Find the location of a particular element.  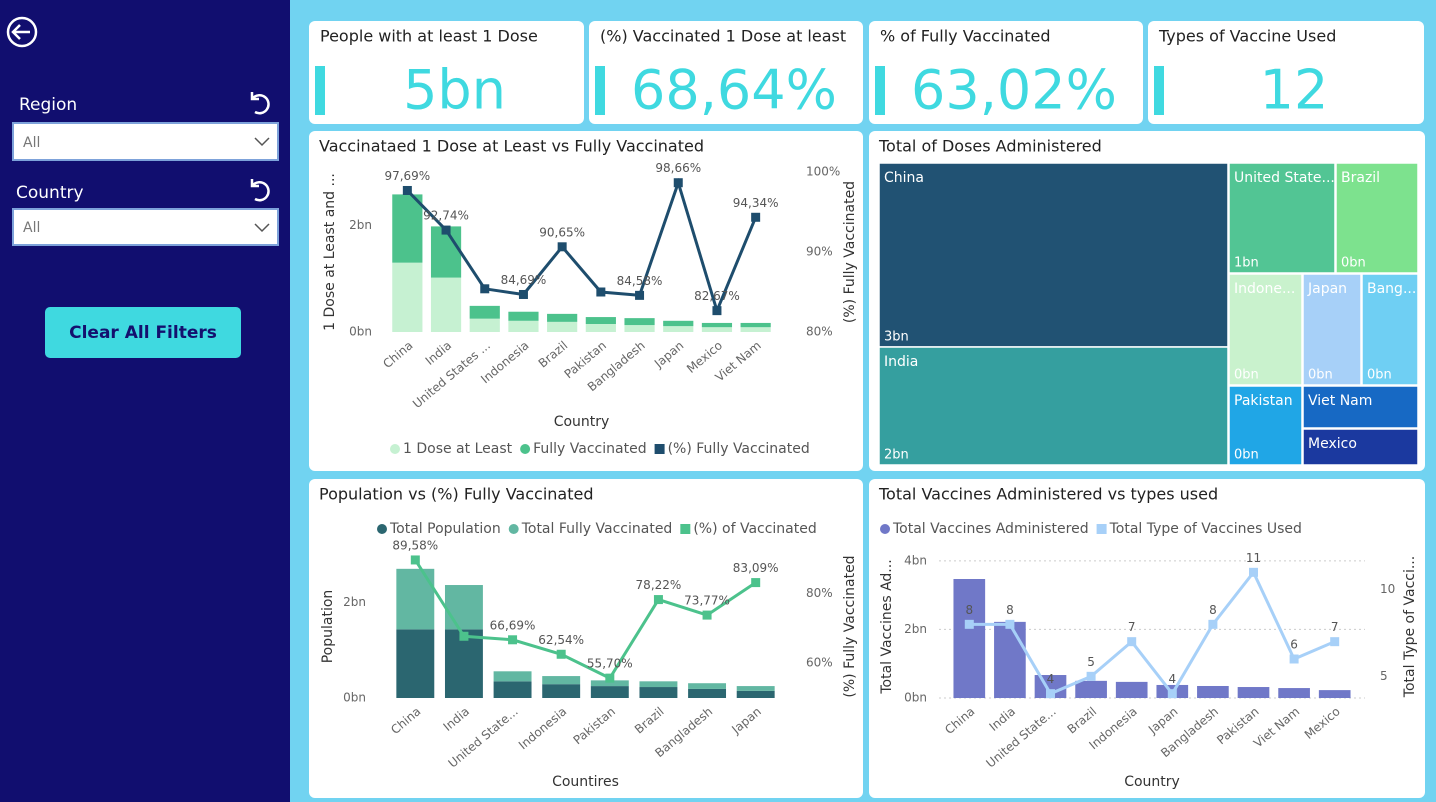

kpi-title: People with at least 1 Dose is located at coordinates (429, 36).